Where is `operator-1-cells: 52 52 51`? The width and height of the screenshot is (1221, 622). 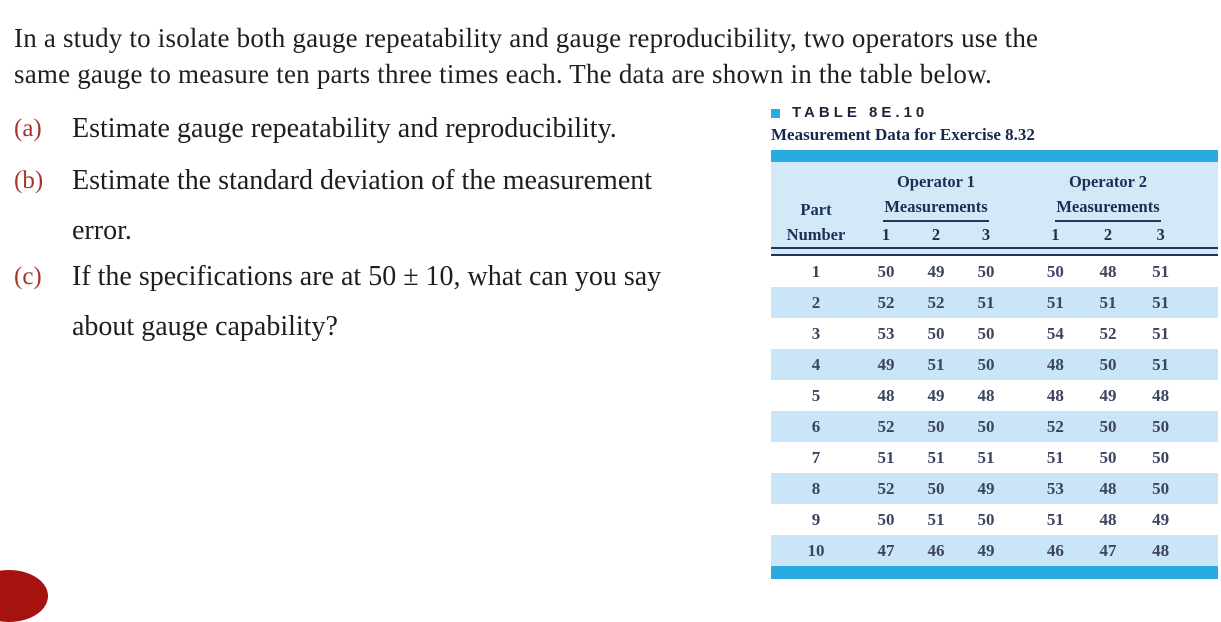 operator-1-cells: 52 52 51 is located at coordinates (936, 303).